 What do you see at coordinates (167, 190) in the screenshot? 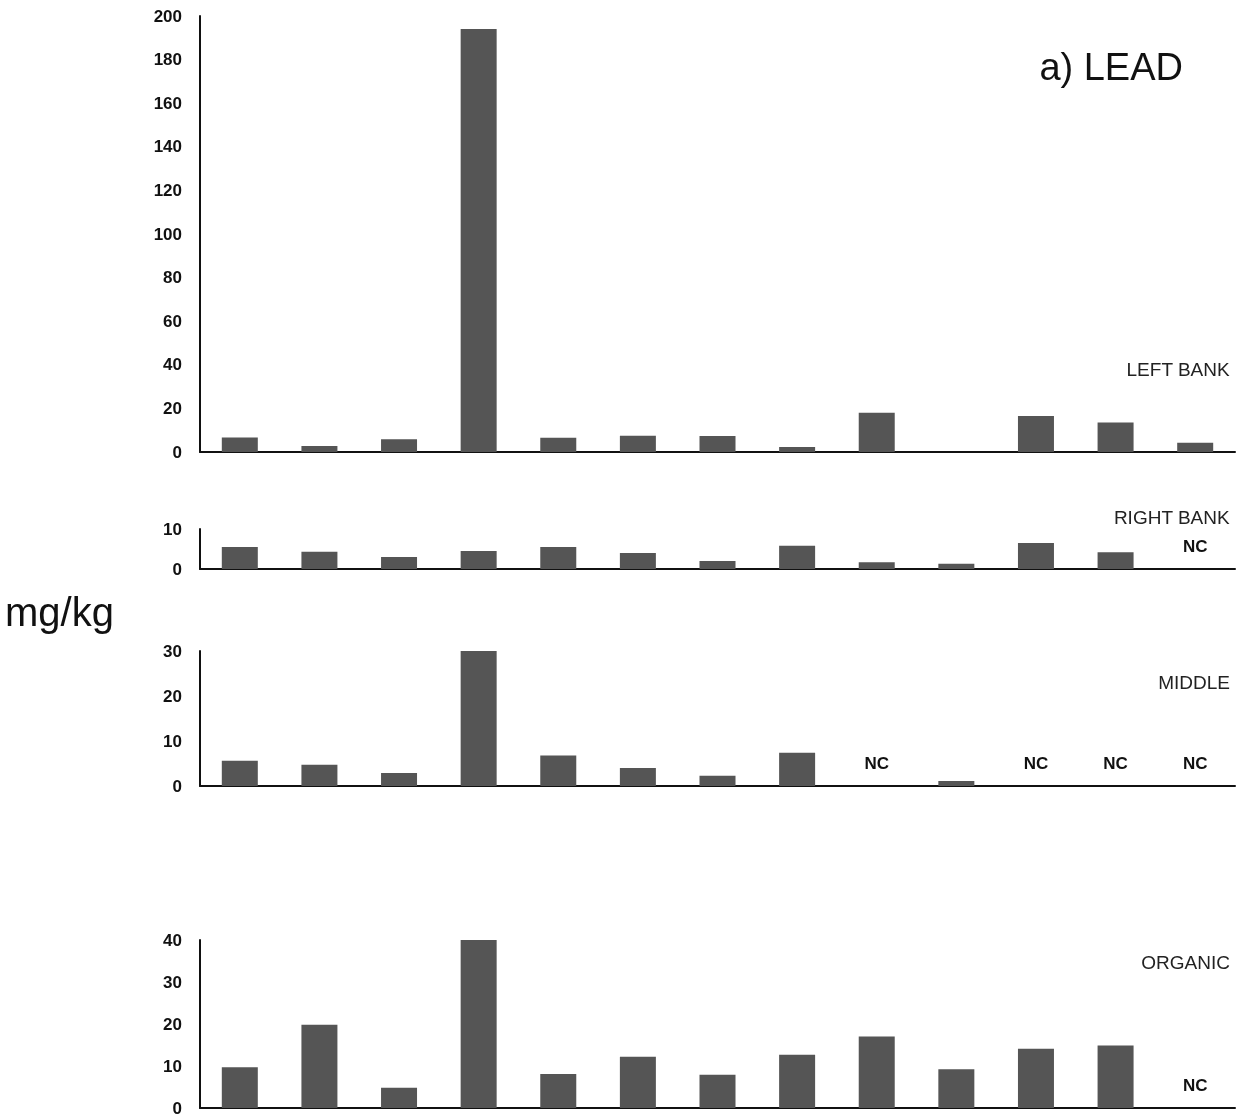
I see `y-tick-label: 120` at bounding box center [167, 190].